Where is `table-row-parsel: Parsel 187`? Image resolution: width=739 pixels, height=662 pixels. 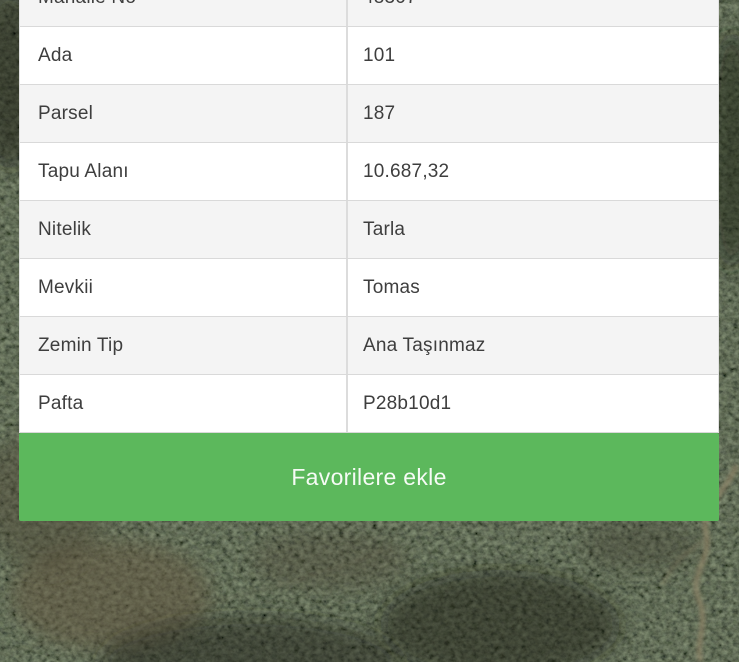 table-row-parsel: Parsel 187 is located at coordinates (369, 114).